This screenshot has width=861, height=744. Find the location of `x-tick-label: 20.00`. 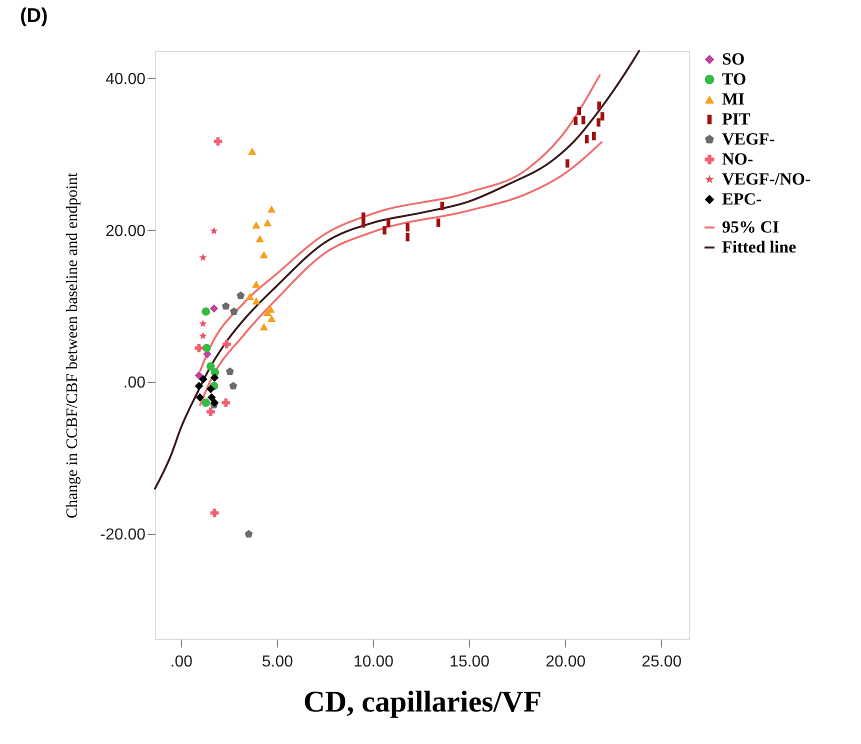

x-tick-label: 20.00 is located at coordinates (566, 662).